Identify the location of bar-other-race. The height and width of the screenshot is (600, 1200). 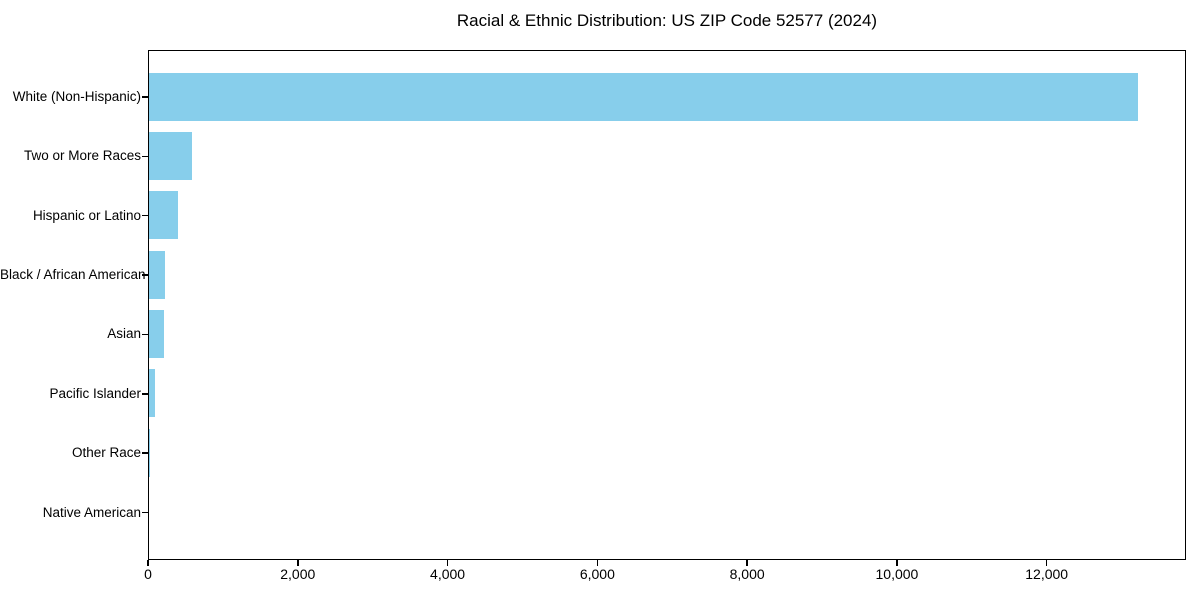
(149, 452).